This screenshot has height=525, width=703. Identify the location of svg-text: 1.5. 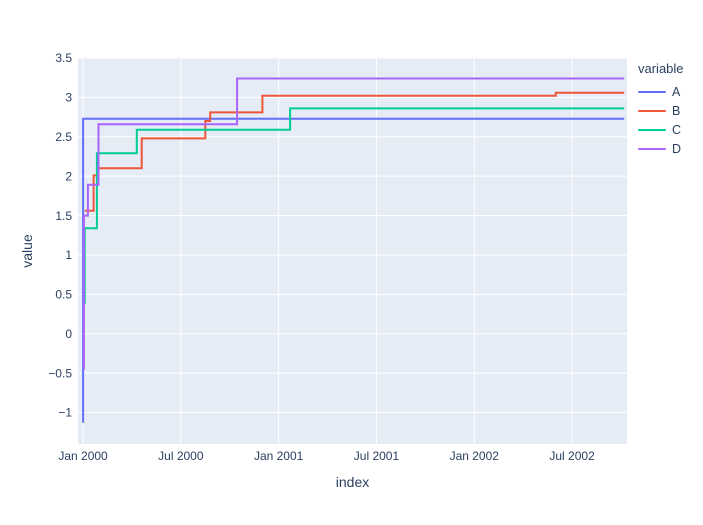
(63, 216).